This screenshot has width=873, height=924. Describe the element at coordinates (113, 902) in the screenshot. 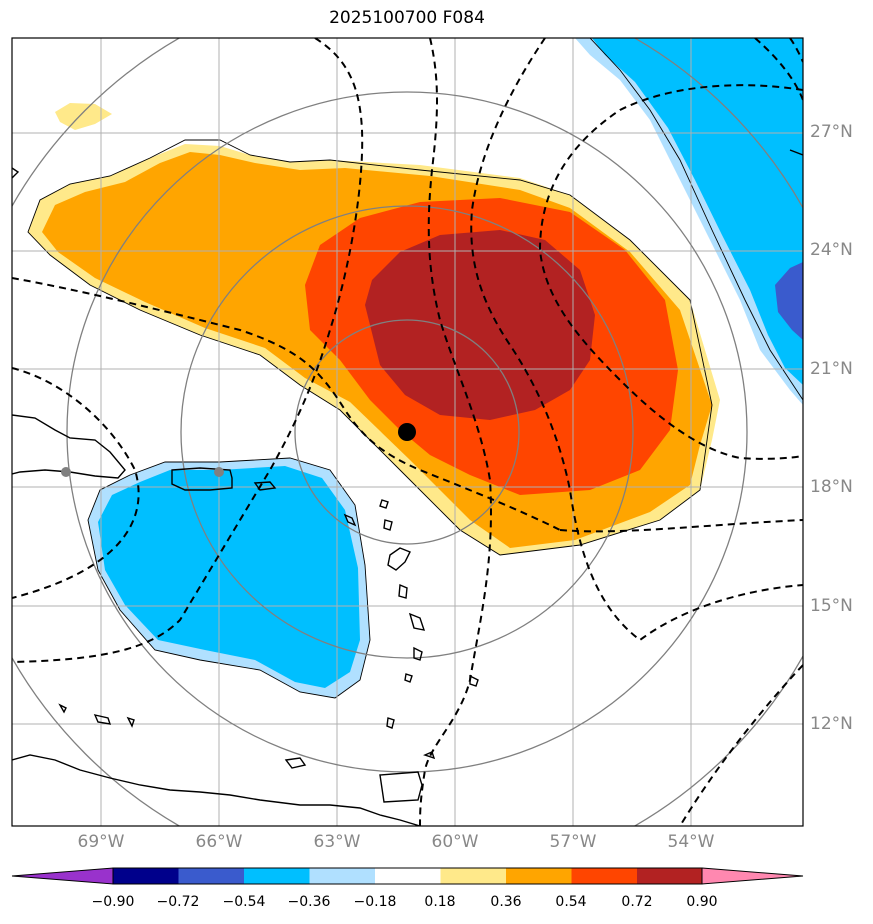

I see `colorbar-tick-1: −0.90` at that location.